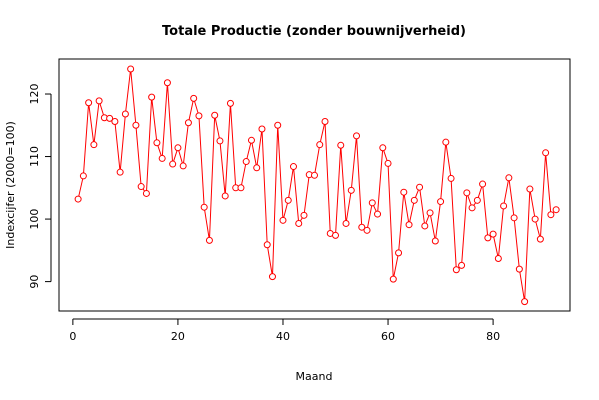 This screenshot has height=400, width=599. What do you see at coordinates (283, 336) in the screenshot?
I see `x-tick-label: 40` at bounding box center [283, 336].